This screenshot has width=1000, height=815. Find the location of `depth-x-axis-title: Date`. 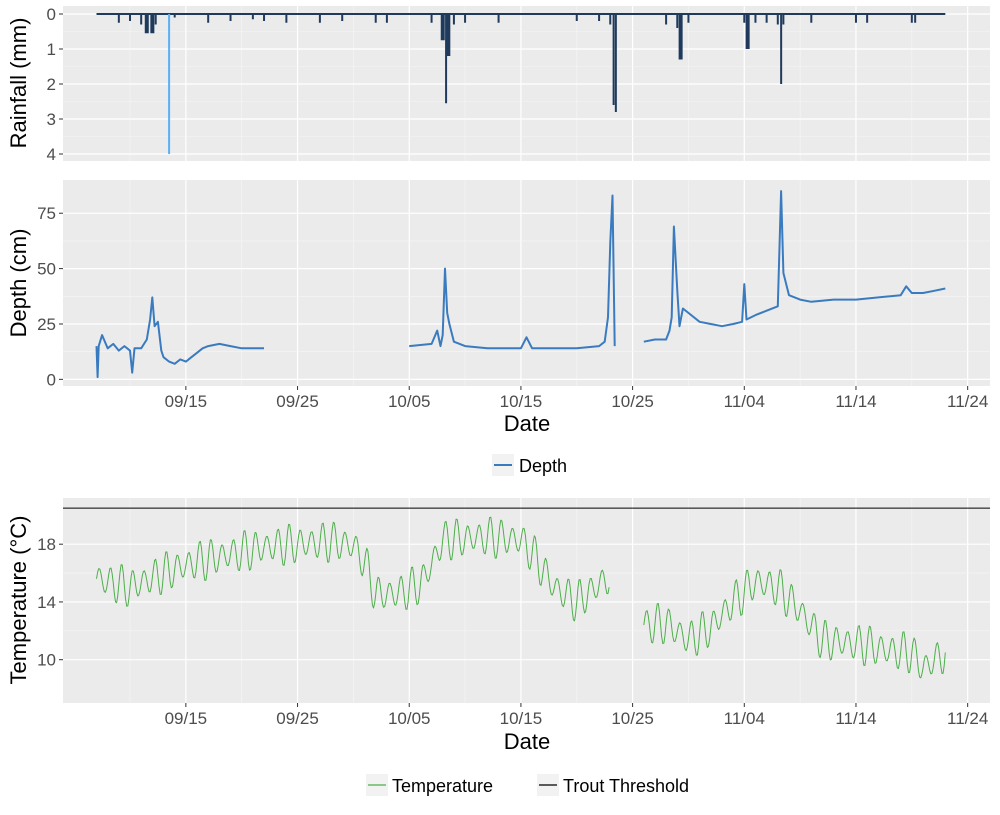

depth-x-axis-title: Date is located at coordinates (527, 423).